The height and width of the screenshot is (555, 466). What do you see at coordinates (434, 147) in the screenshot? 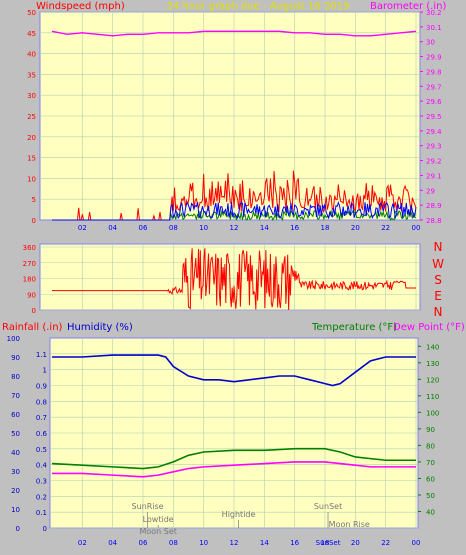
I see `baro-tick-label: 29.3` at bounding box center [434, 147].